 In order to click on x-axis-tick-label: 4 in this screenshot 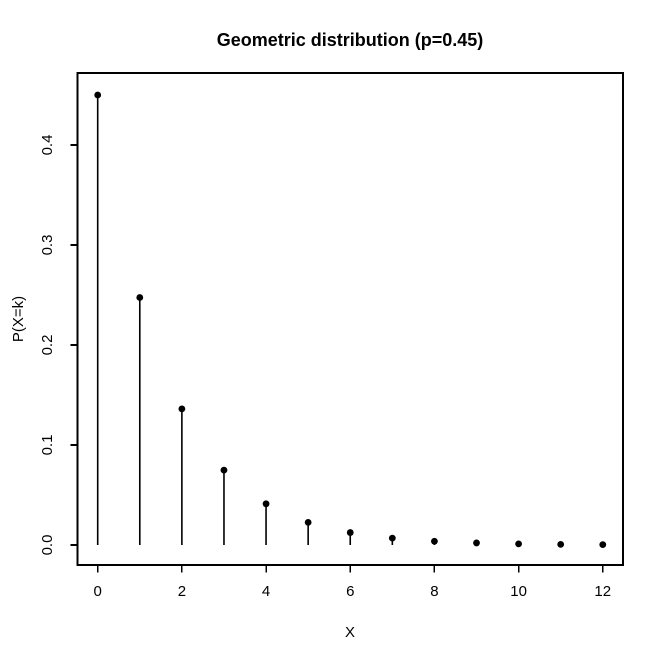, I will do `click(266, 591)`.